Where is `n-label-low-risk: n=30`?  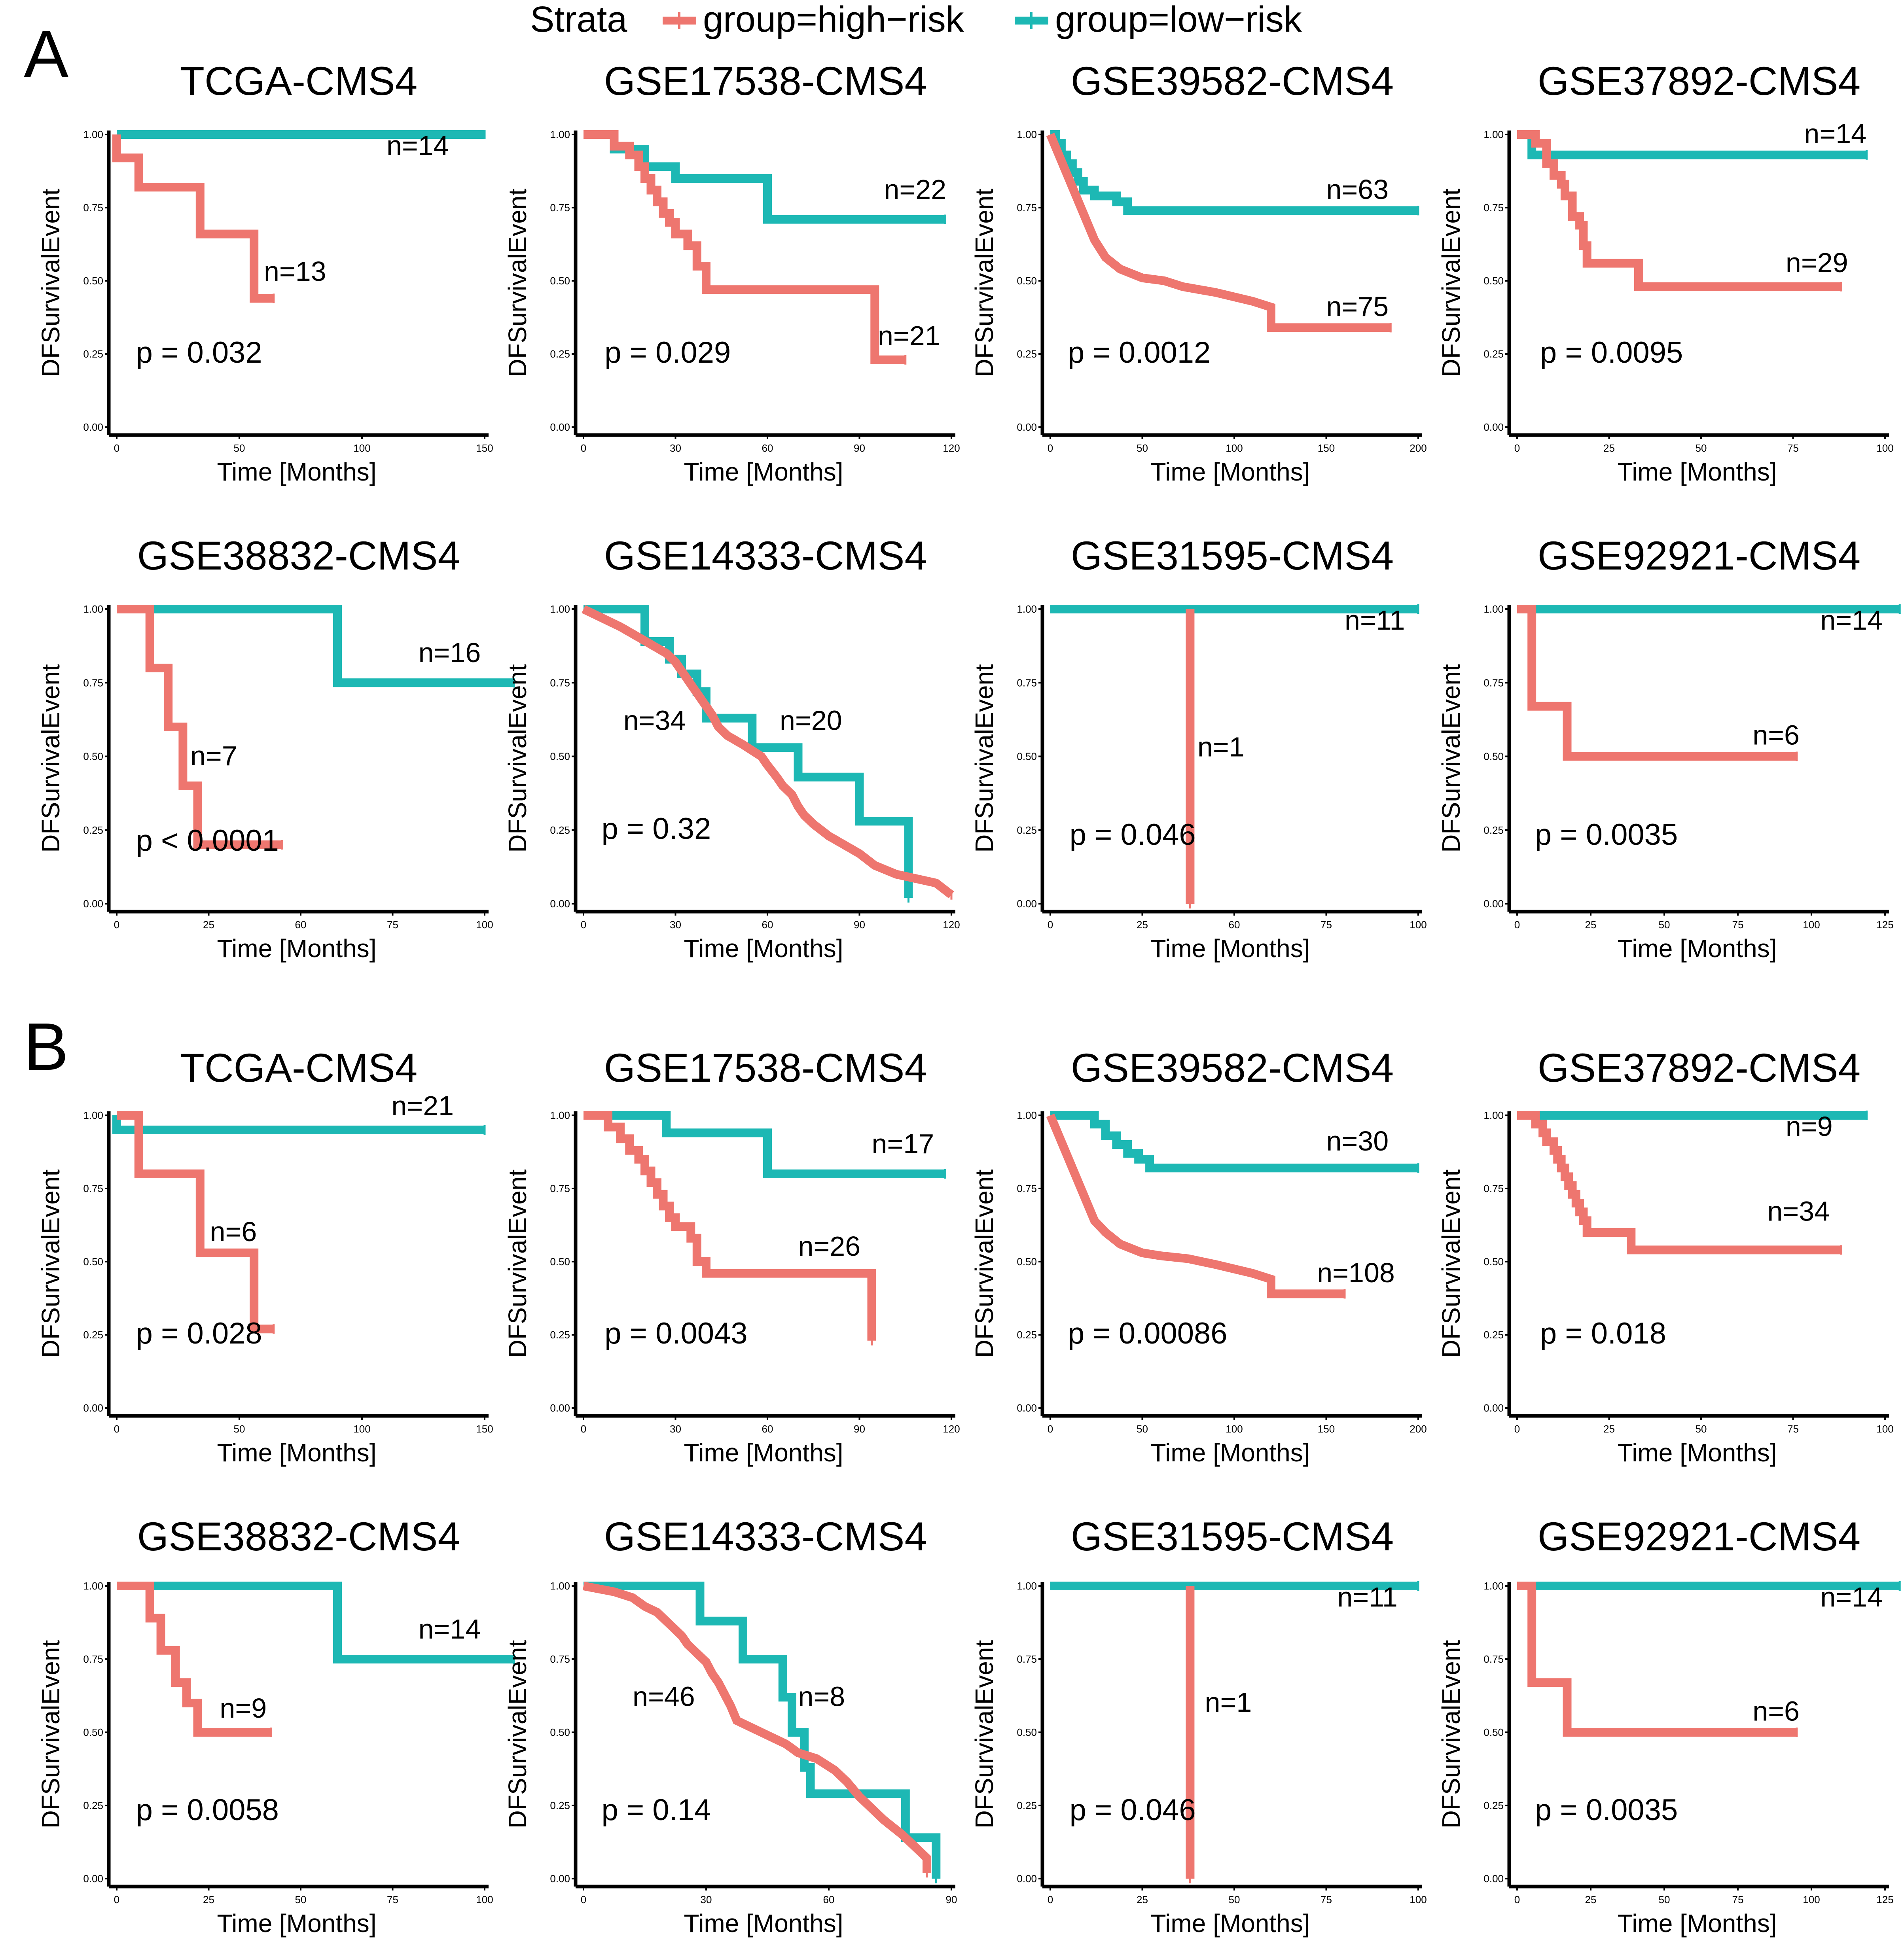
n-label-low-risk: n=30 is located at coordinates (1357, 1141).